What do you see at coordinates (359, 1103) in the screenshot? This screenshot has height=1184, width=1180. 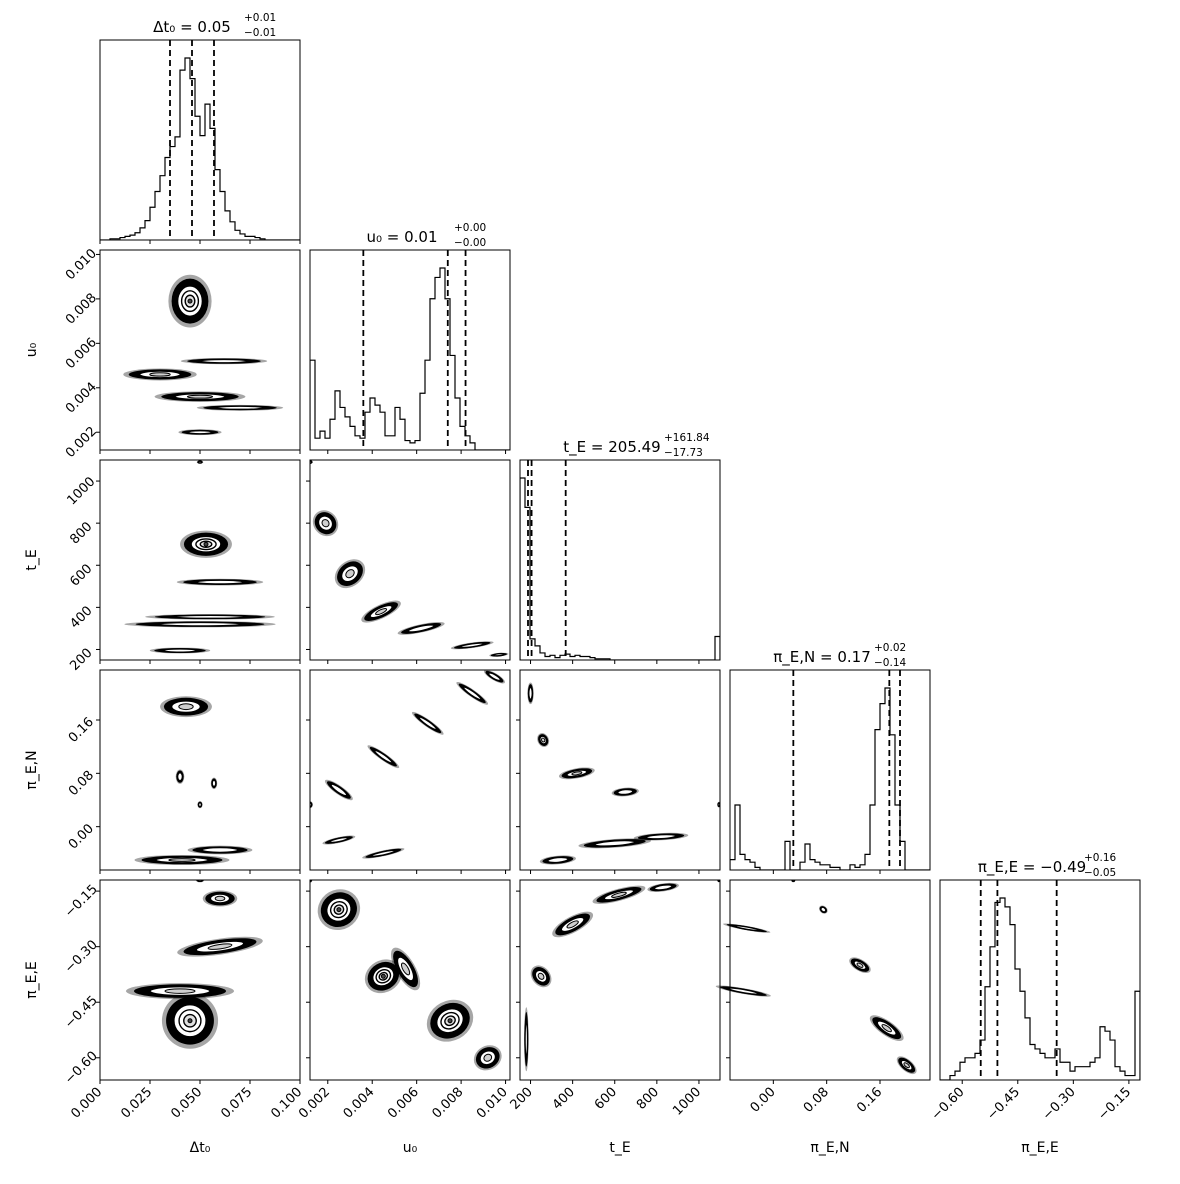 I see `x-tick-label-u0: 0.004` at bounding box center [359, 1103].